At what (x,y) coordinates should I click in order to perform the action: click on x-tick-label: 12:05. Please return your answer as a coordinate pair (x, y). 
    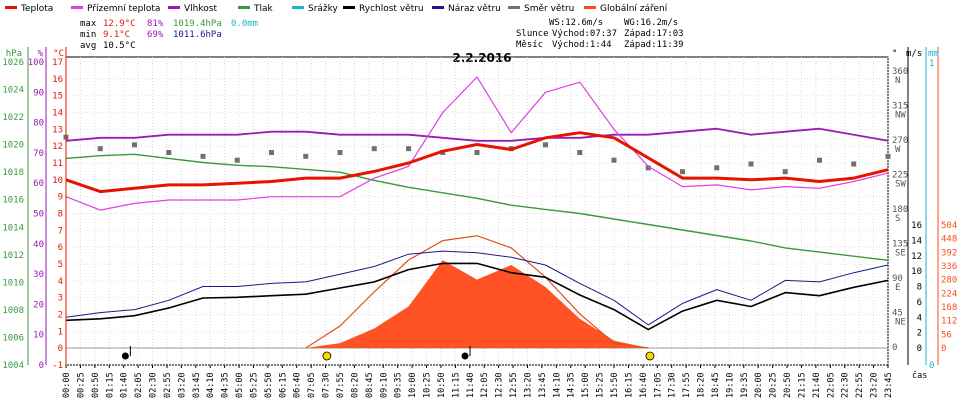
    Looking at the image, I should click on (485, 385).